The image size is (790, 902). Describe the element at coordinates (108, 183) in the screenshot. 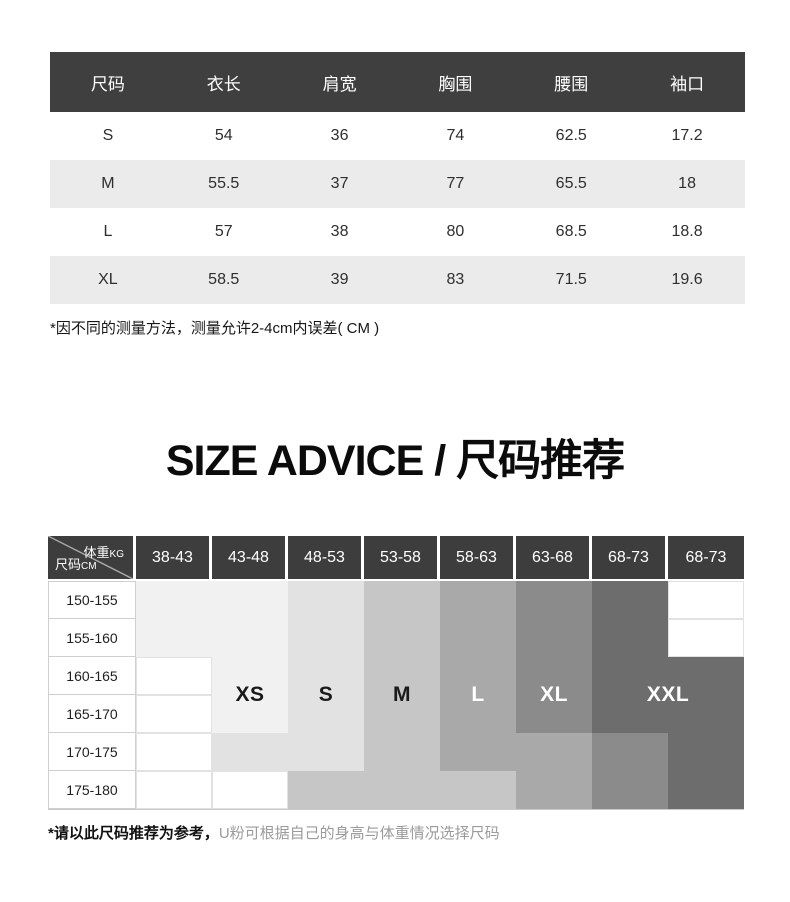

I see `measurement-cell: M` at that location.